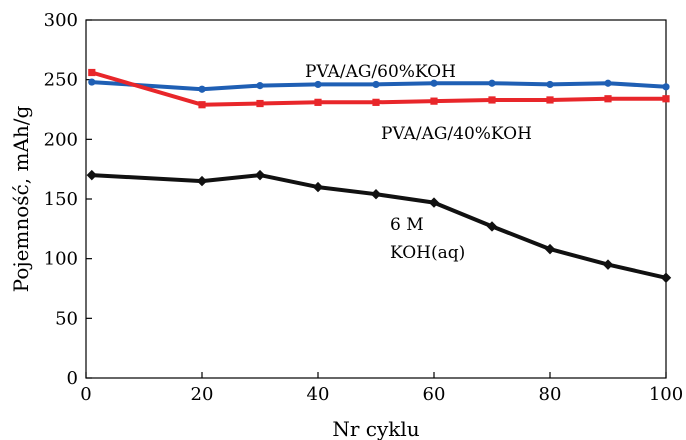 The image size is (686, 440). Describe the element at coordinates (85, 394) in the screenshot. I see `x-tick-label: 0` at that location.